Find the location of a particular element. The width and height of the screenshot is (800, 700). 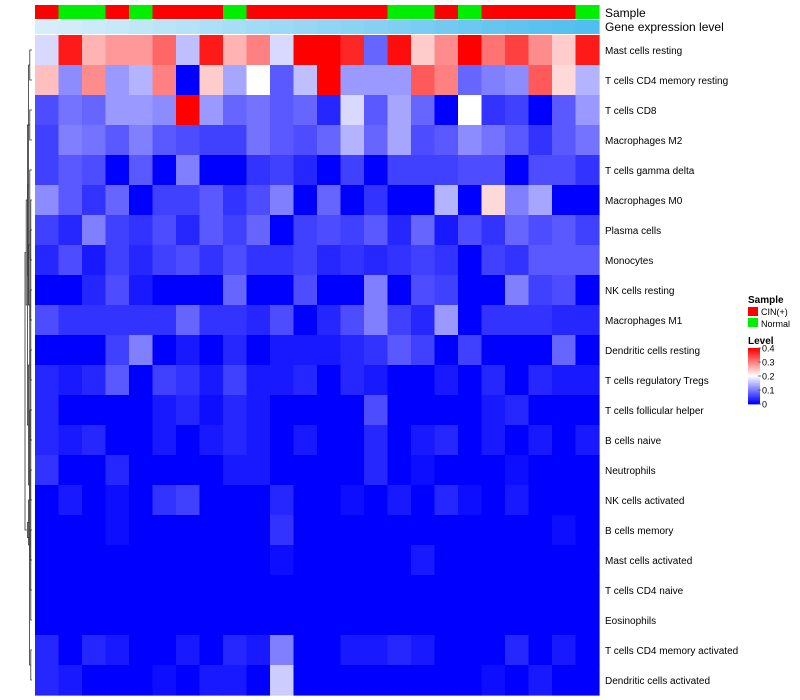

dendrogram-branch is located at coordinates (30, 65).